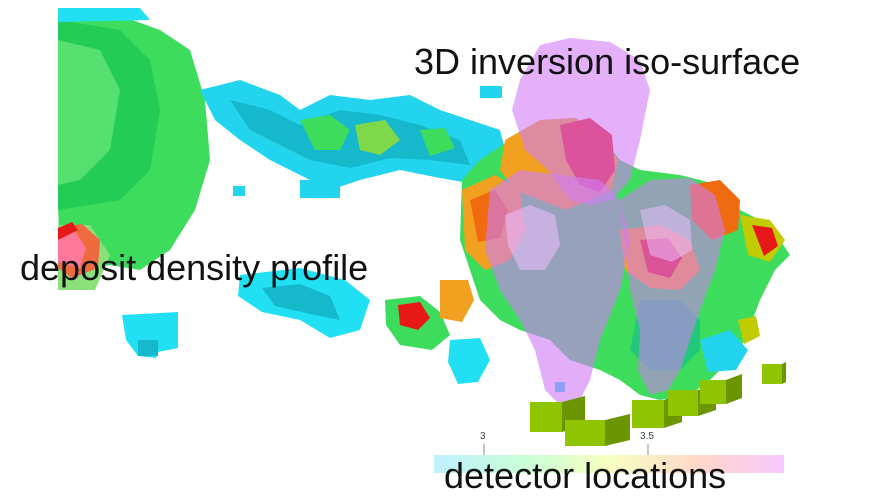 This screenshot has width=876, height=498. I want to click on density-profile-voxels, so click(134, 149).